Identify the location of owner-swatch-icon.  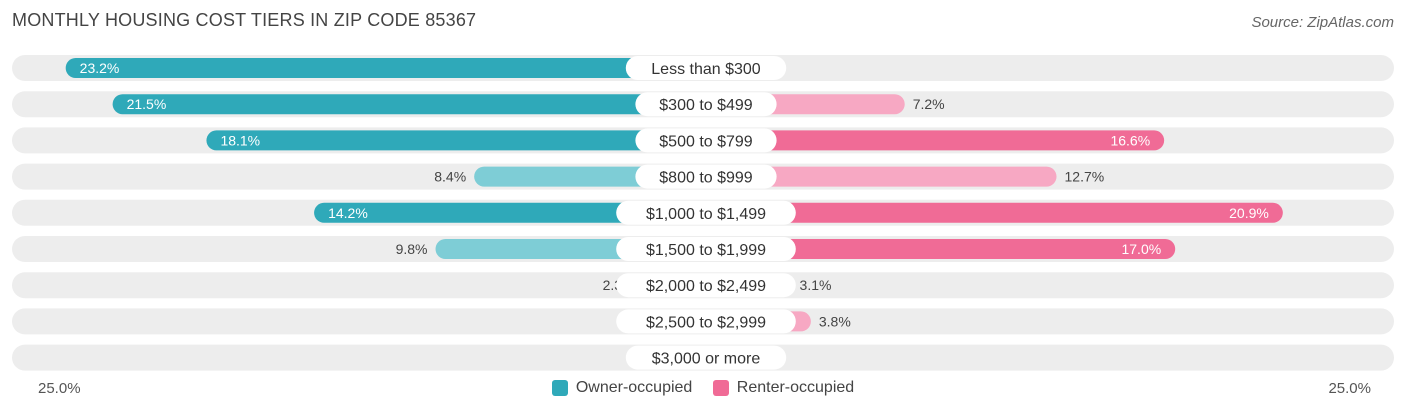
(559, 388).